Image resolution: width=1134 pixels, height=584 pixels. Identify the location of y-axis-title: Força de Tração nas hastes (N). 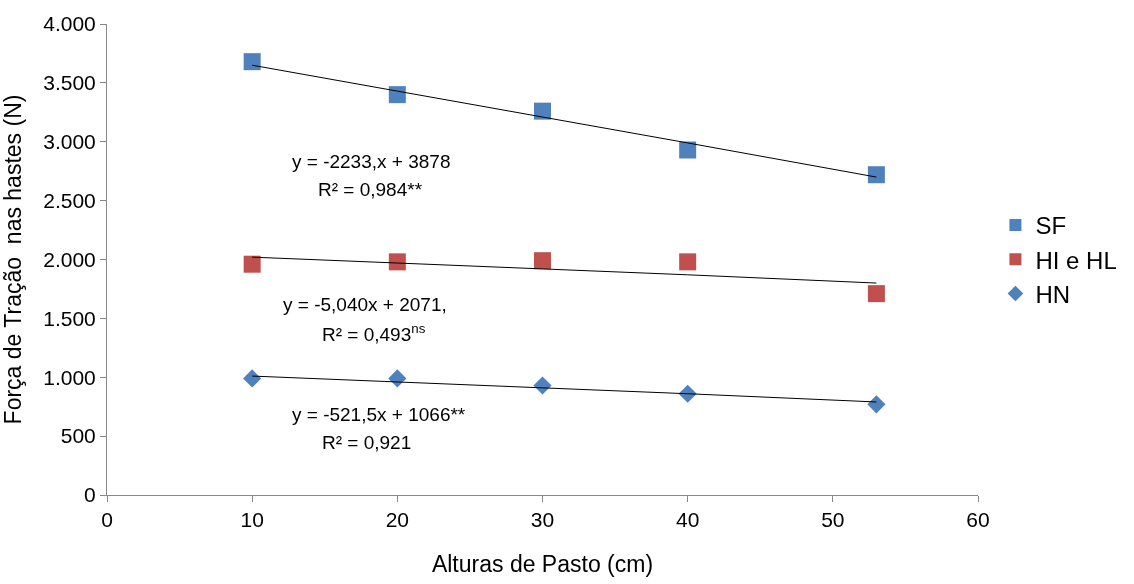
(13, 259).